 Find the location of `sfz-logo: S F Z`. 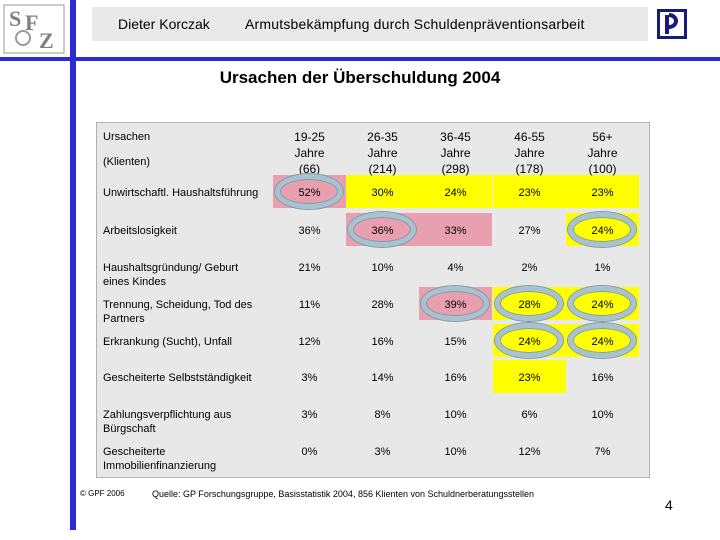

sfz-logo: S F Z is located at coordinates (34, 29).